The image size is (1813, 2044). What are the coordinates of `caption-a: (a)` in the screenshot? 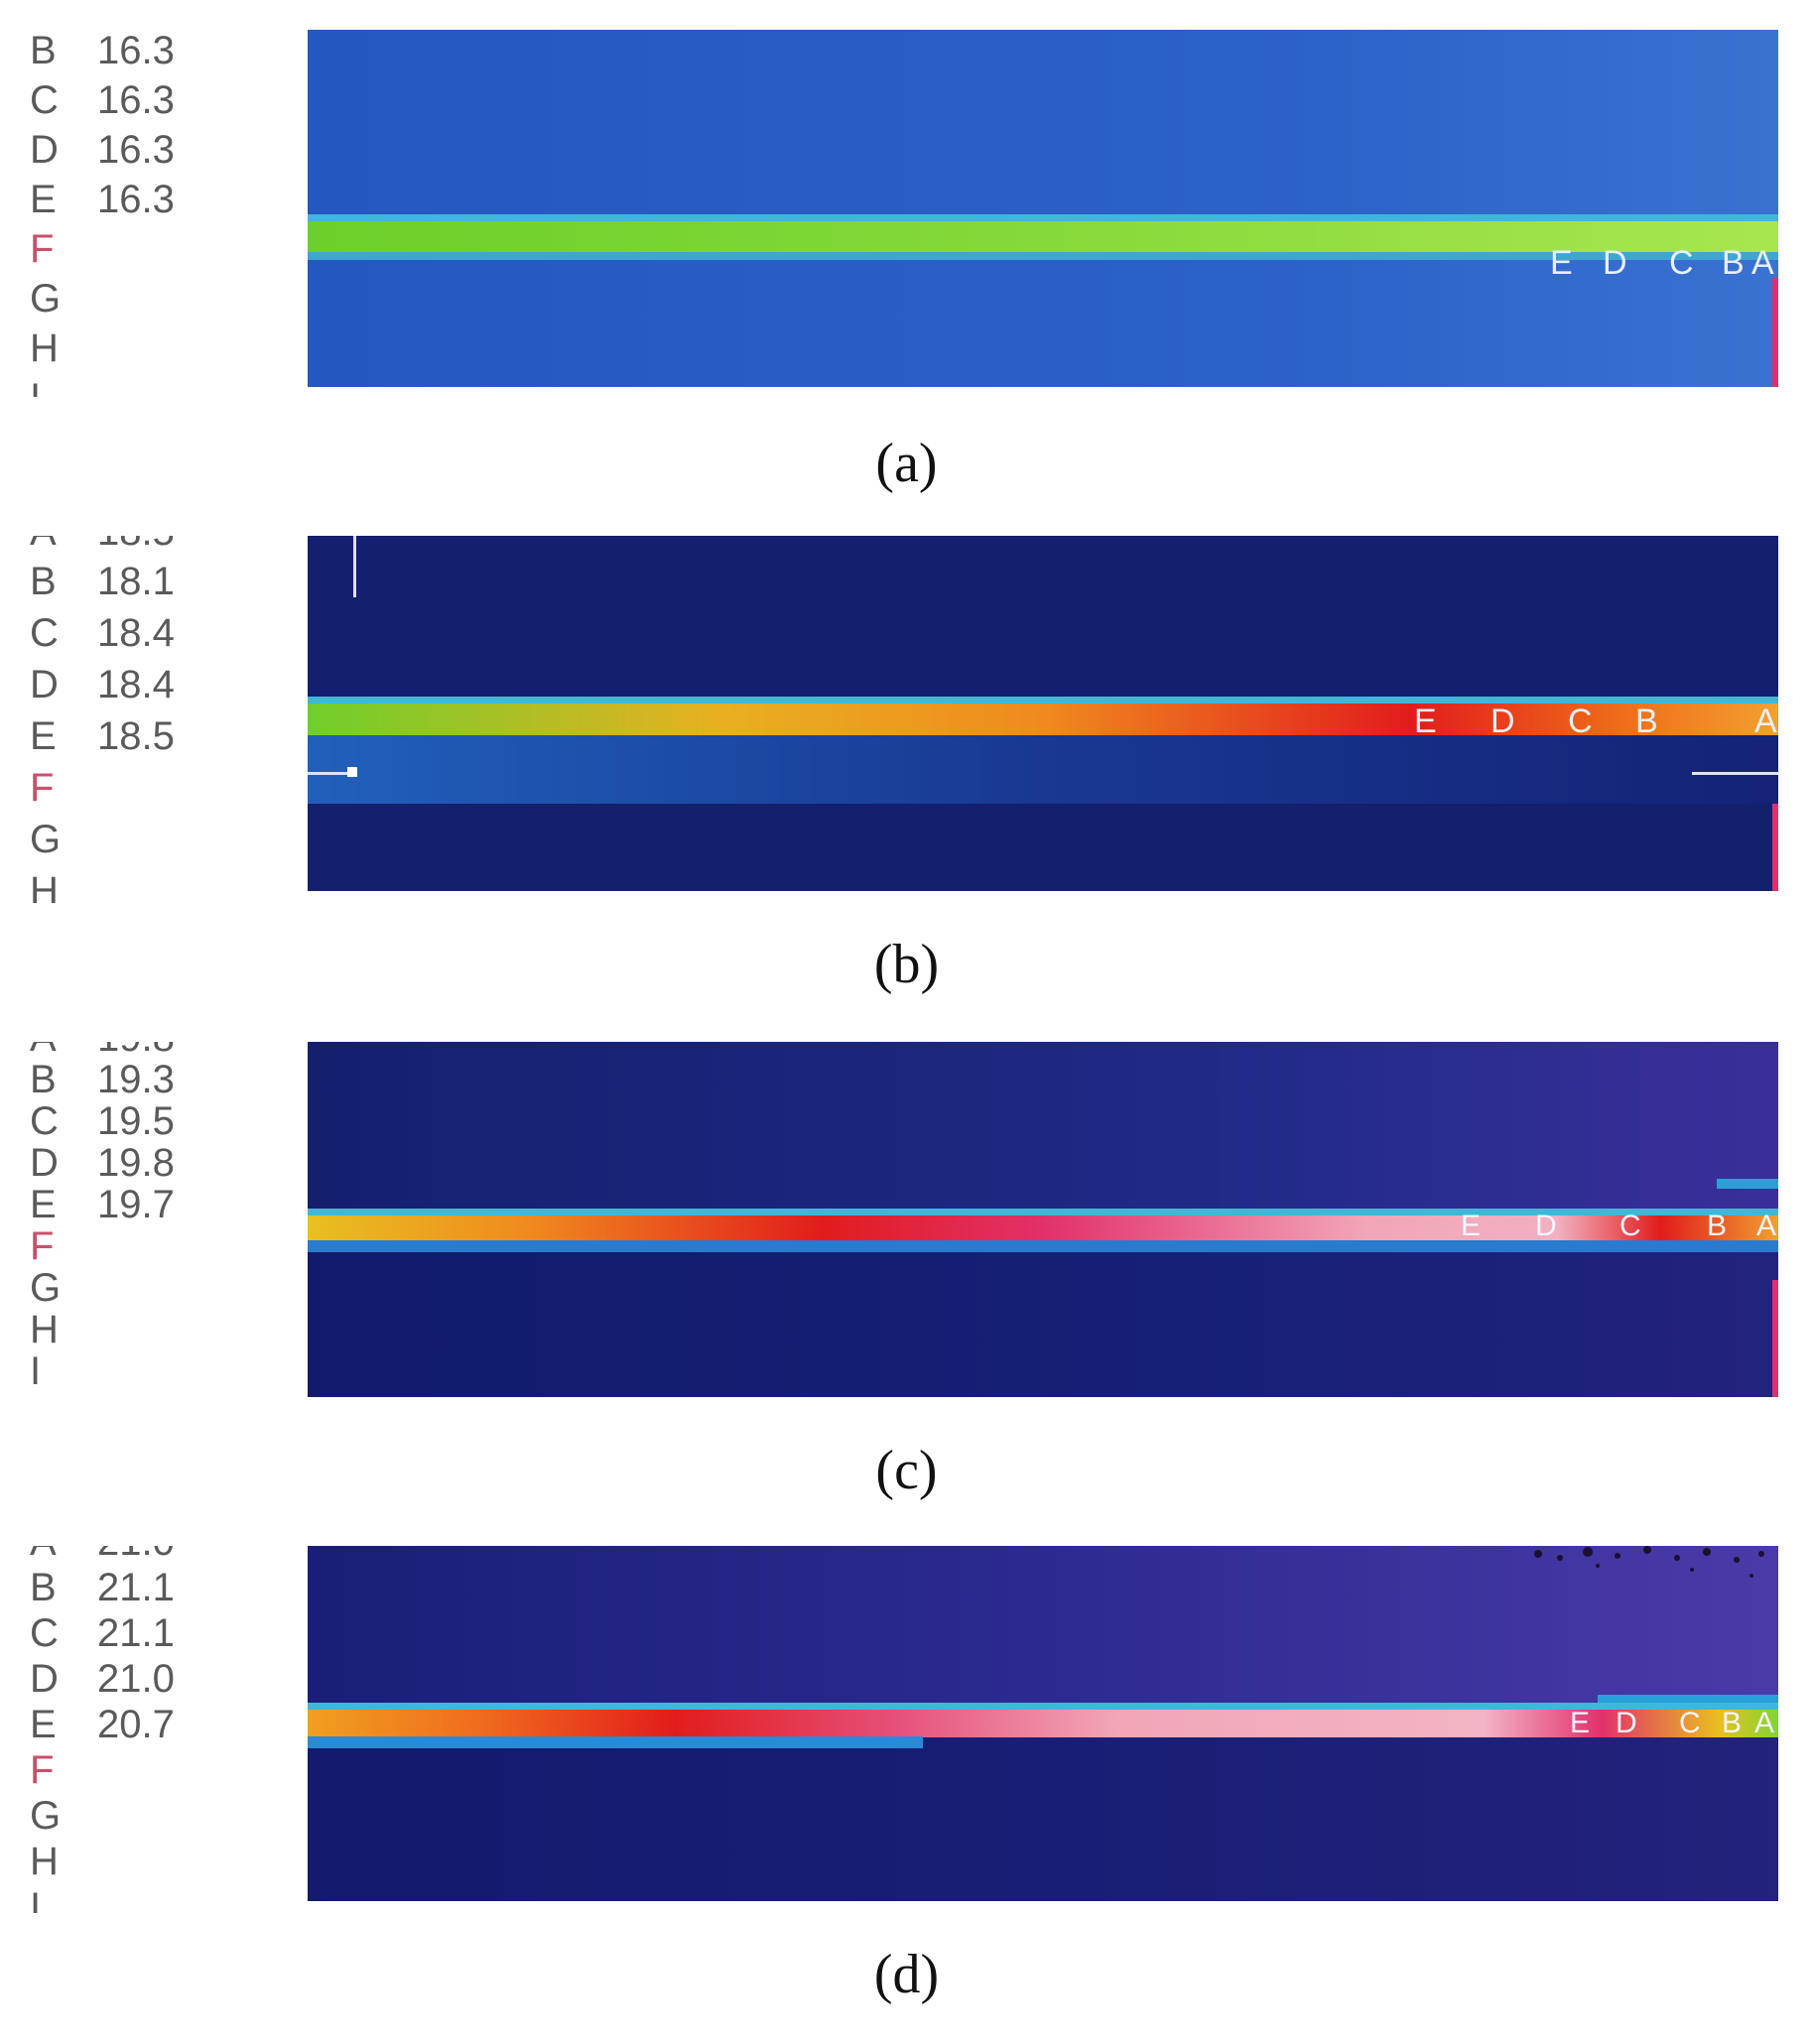 It's located at (906, 463).